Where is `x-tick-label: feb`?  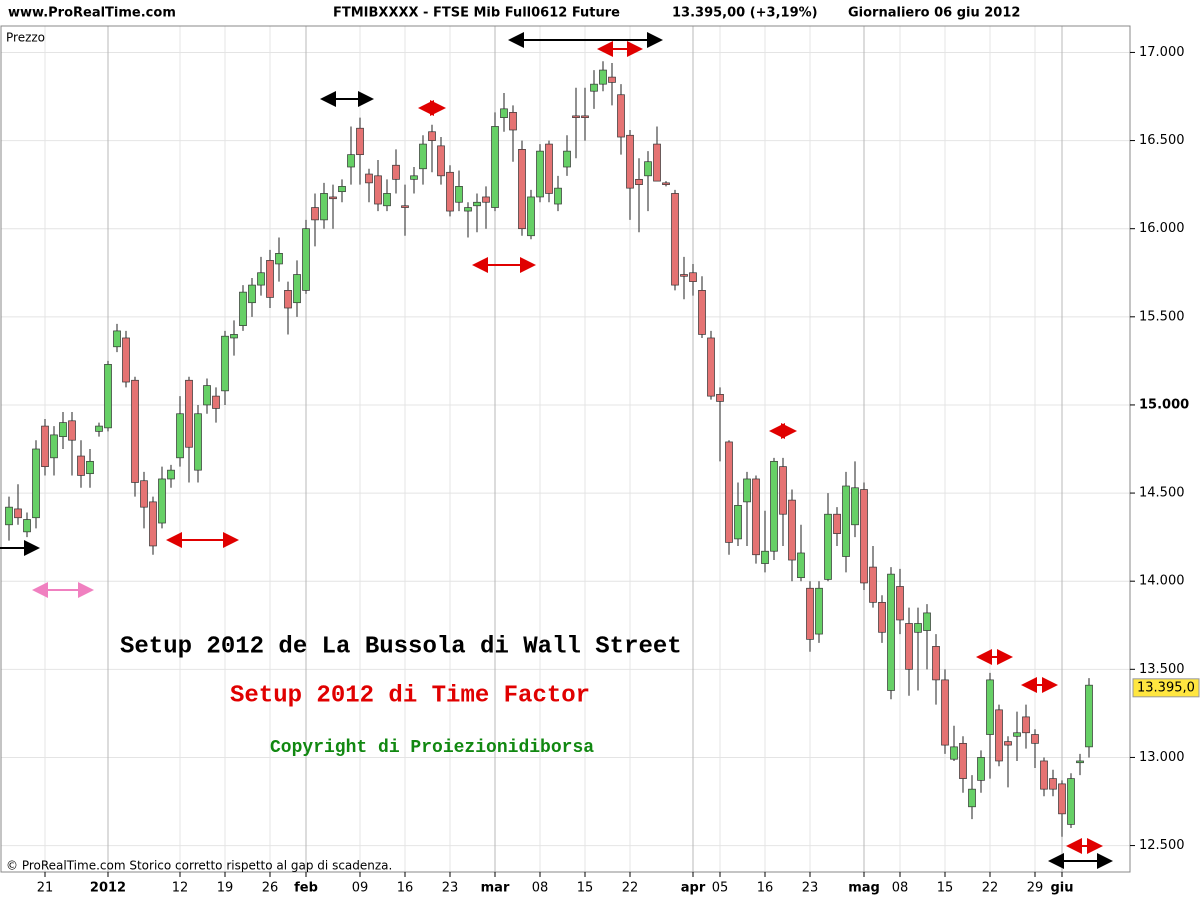 x-tick-label: feb is located at coordinates (306, 888).